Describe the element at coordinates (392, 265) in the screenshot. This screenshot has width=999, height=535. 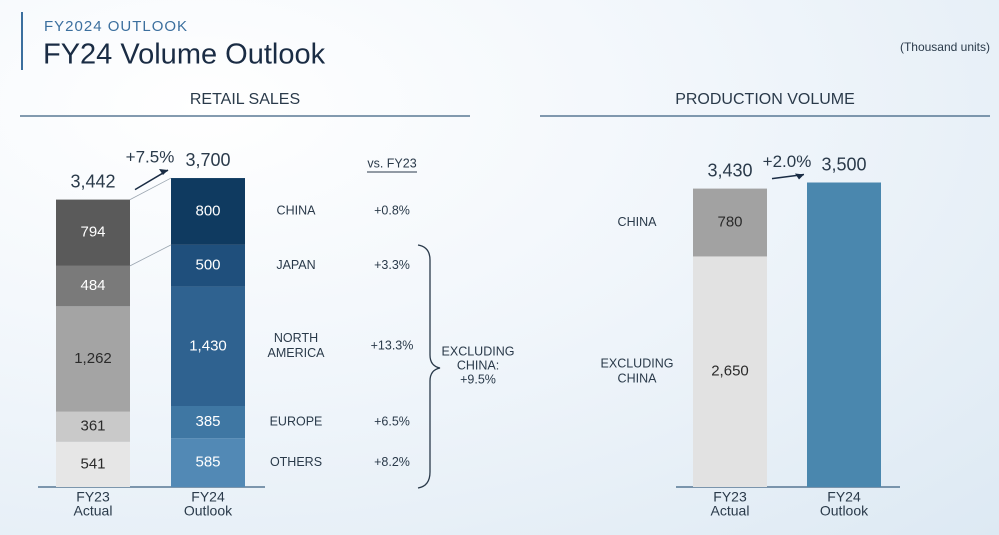
I see `change-label: +3.3%` at that location.